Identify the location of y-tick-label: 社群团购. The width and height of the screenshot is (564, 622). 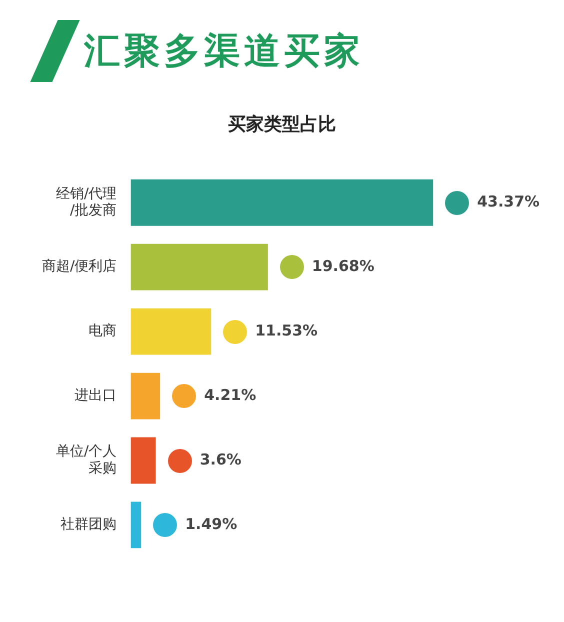
(88, 524).